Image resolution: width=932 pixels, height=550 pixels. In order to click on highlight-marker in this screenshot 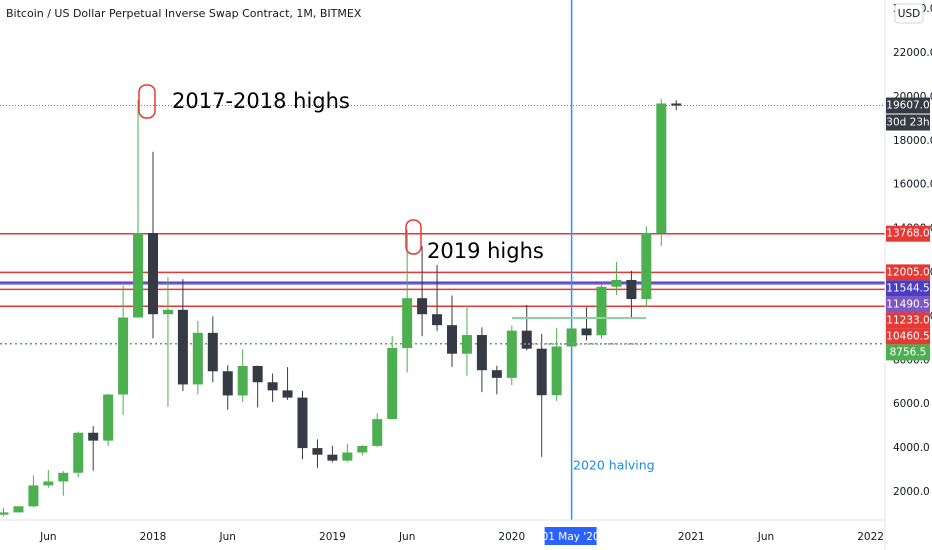, I will do `click(147, 101)`.